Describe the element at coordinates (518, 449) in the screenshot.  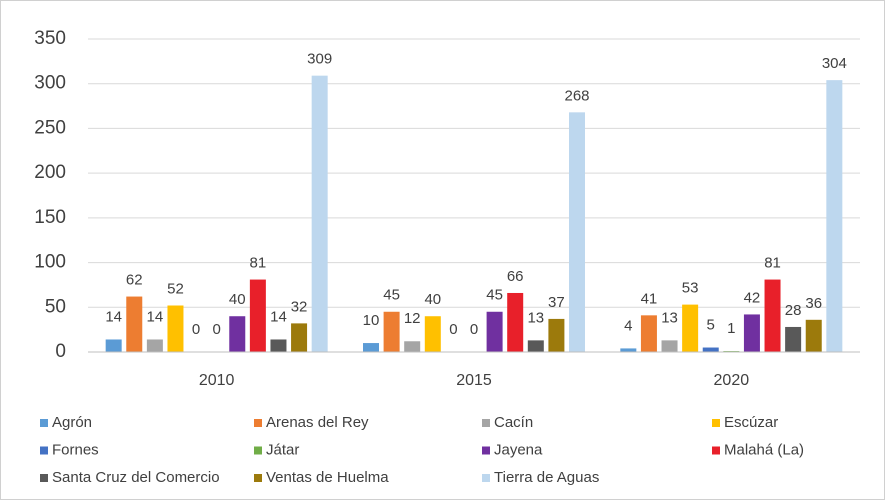
I see `legend-label: Jayena` at that location.